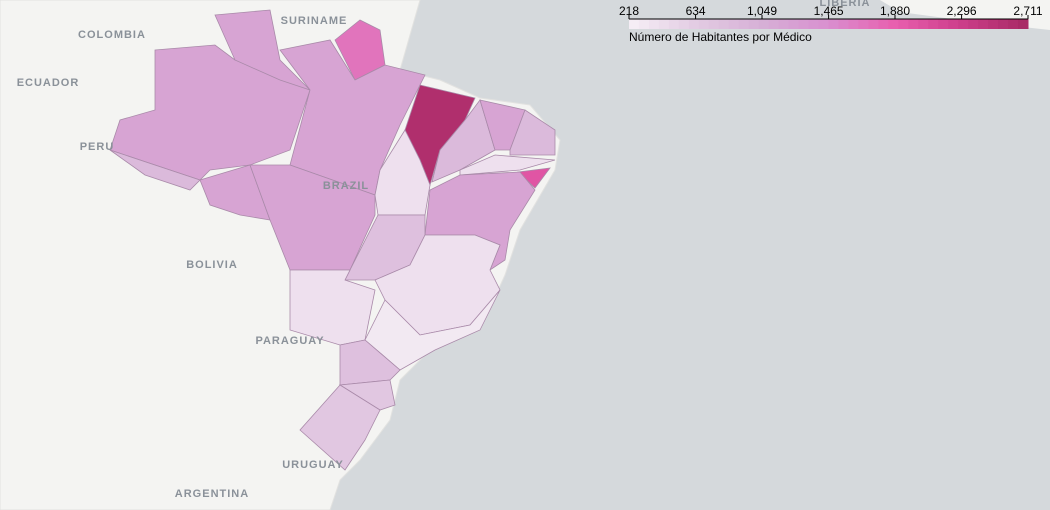 This screenshot has width=1050, height=510. Describe the element at coordinates (212, 494) in the screenshot. I see `country-label: ARGENTINA` at that location.